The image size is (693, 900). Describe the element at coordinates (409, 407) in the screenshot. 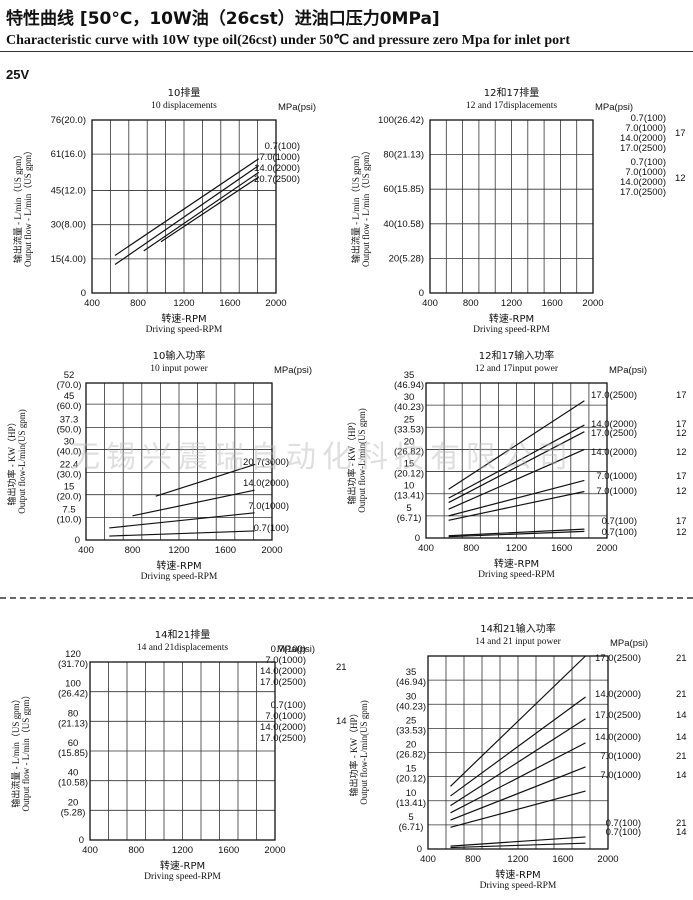

I see `y-tick-label: (40.23)` at that location.